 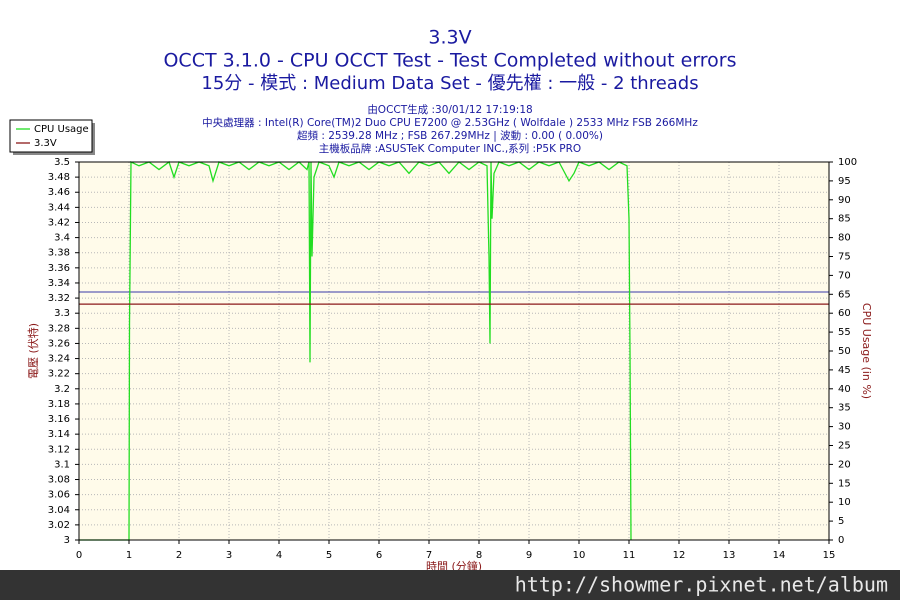 I want to click on y-tick-label: 3.48, so click(x=59, y=177).